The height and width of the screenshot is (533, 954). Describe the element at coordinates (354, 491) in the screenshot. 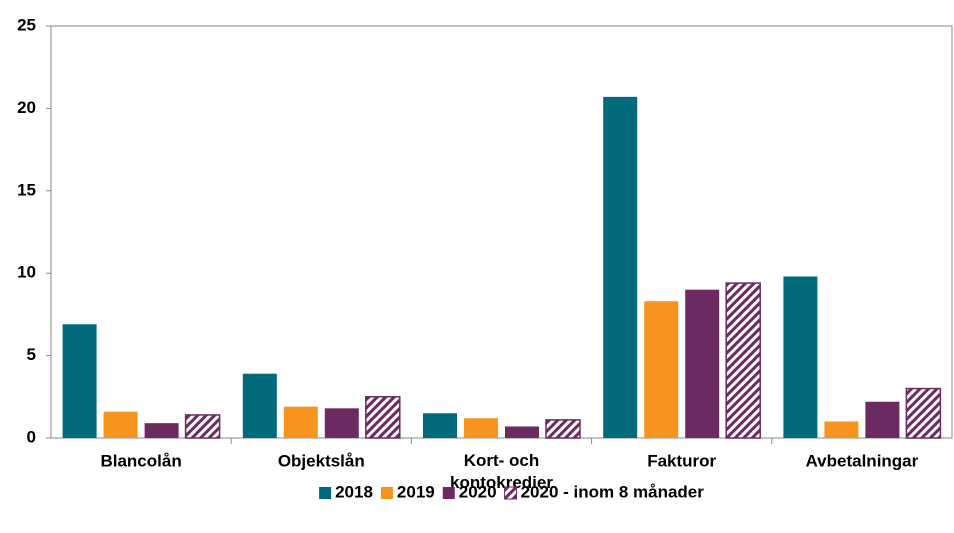

I see `legend-label: 2018` at that location.